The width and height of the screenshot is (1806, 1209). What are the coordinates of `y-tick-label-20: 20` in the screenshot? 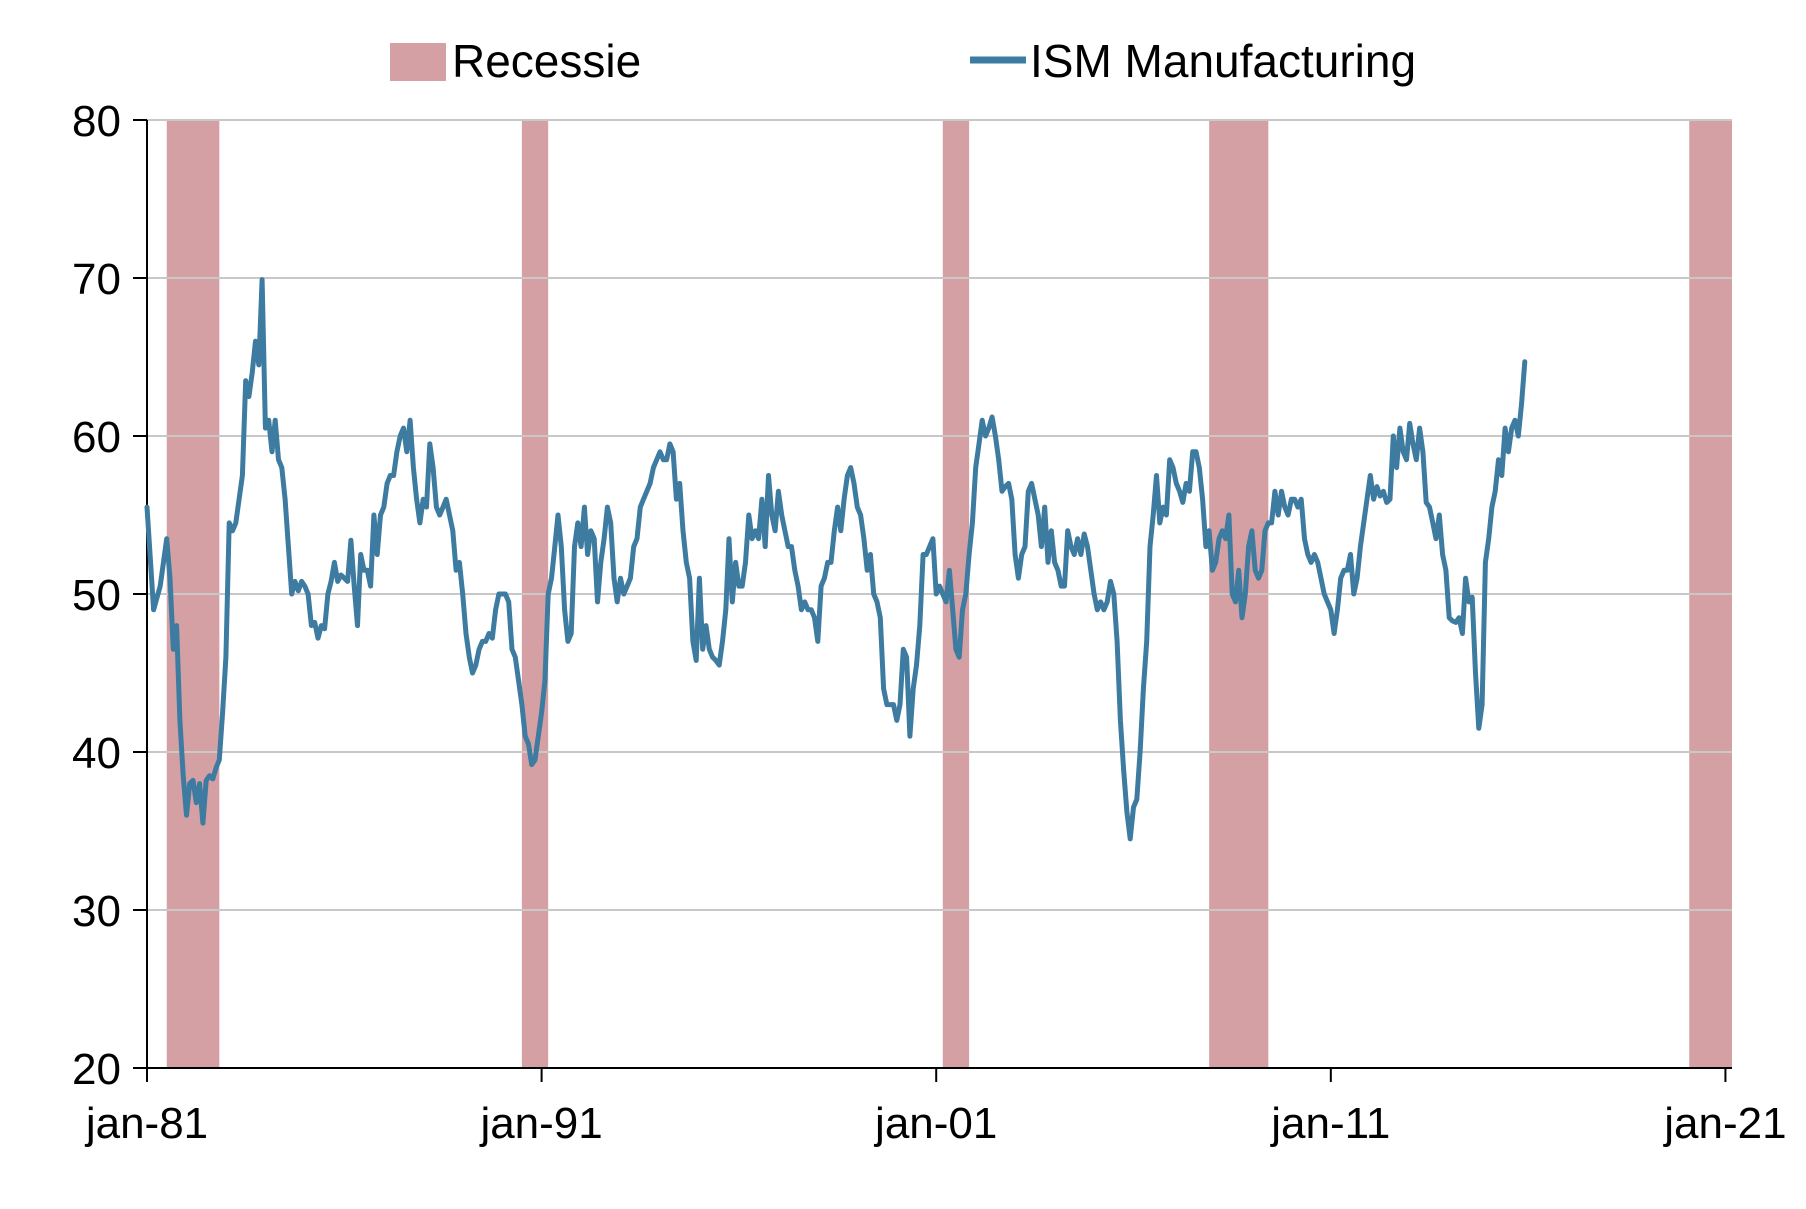 It's located at (96, 1069).